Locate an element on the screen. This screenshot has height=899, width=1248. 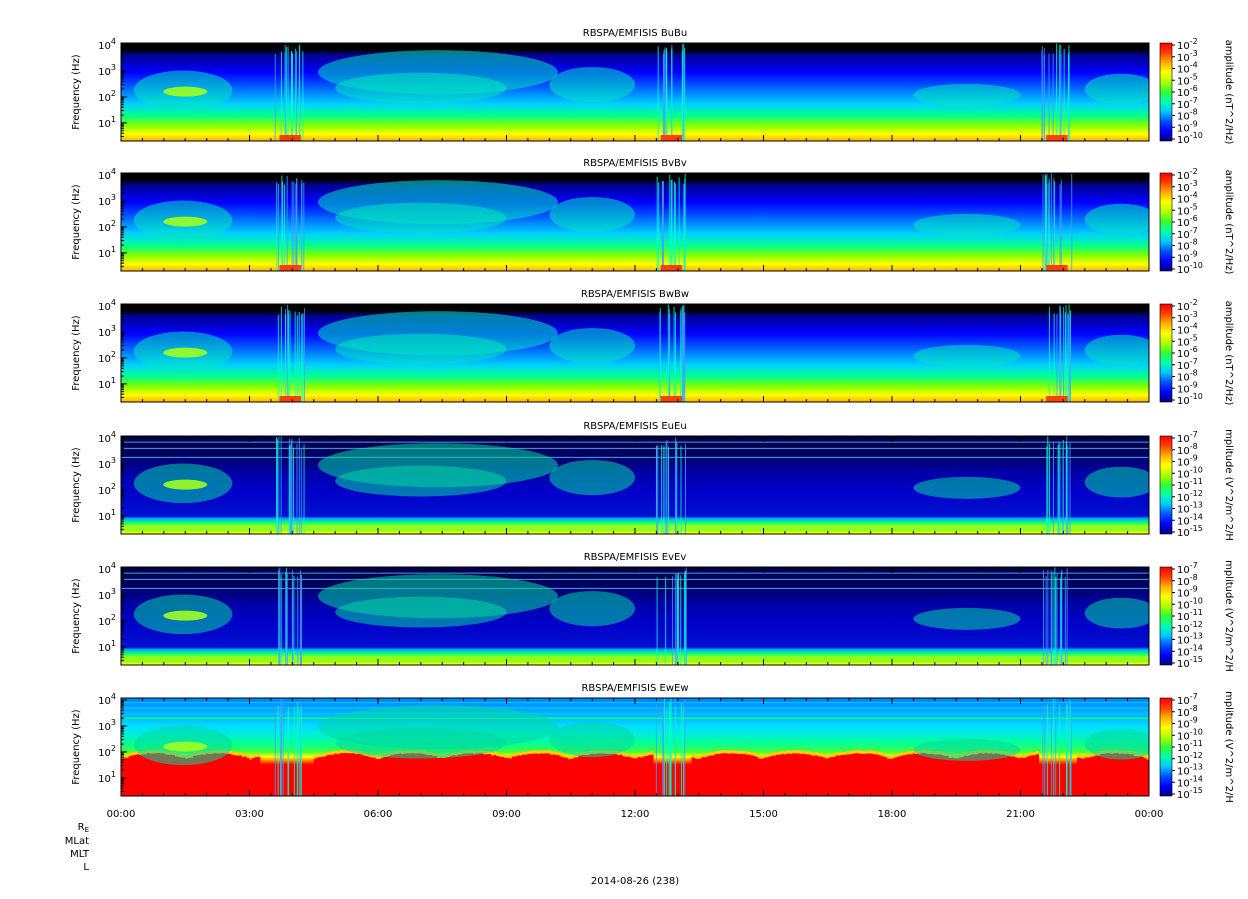
colorbar-label: amplitude (nT^2/Hz) is located at coordinates (1228, 353).